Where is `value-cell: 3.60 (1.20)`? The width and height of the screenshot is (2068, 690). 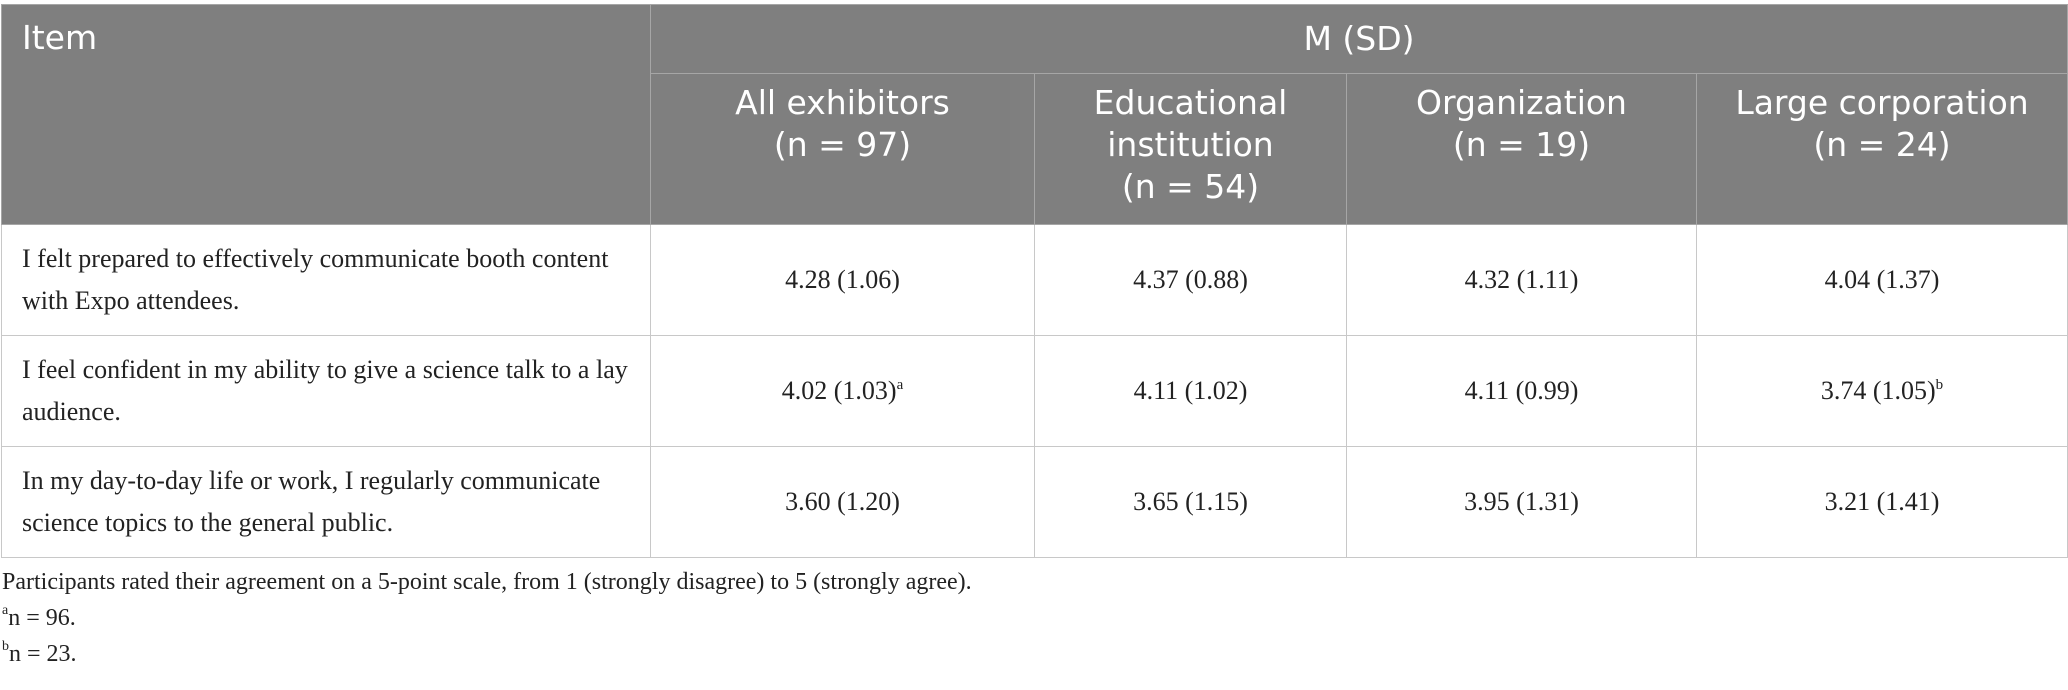
value-cell: 3.60 (1.20) is located at coordinates (842, 502).